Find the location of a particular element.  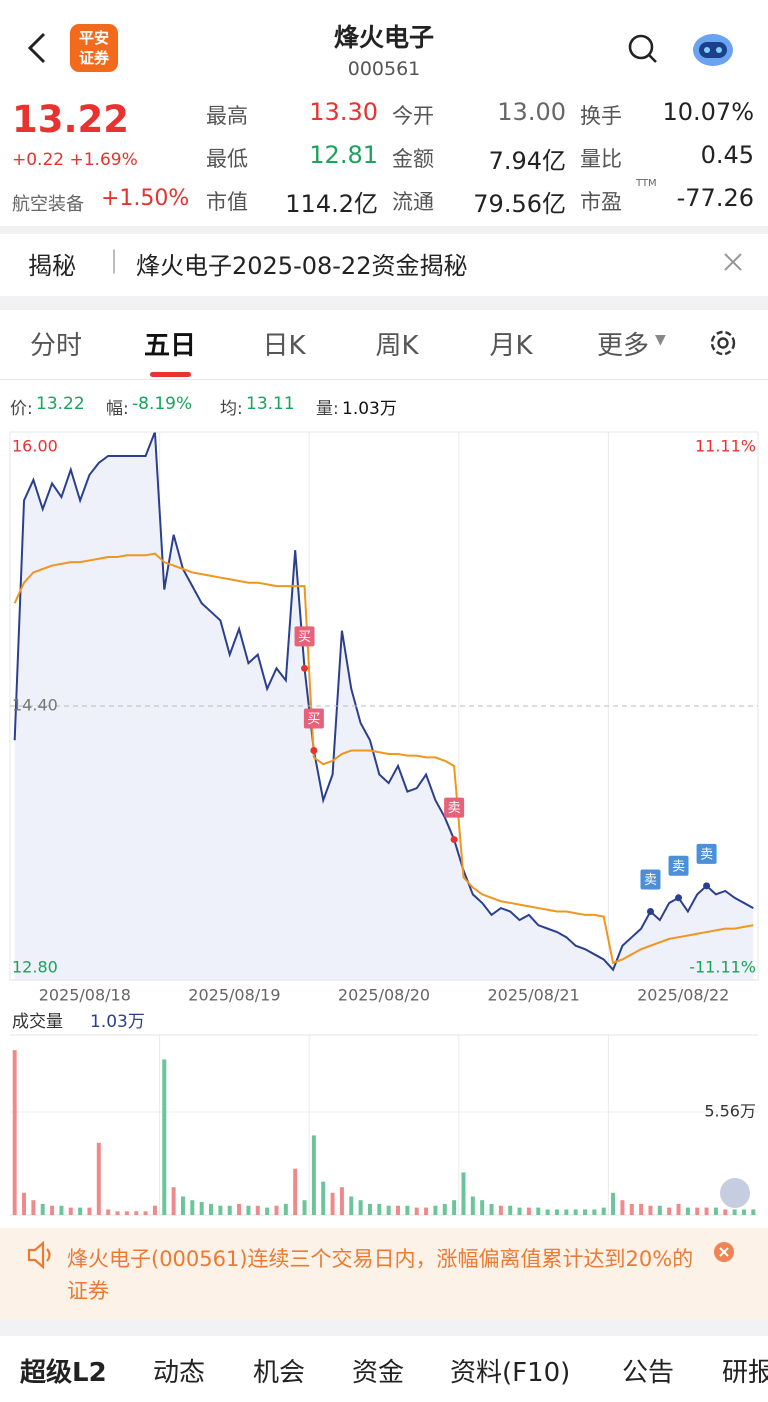

bottom-tab: 公告 is located at coordinates (648, 1373).